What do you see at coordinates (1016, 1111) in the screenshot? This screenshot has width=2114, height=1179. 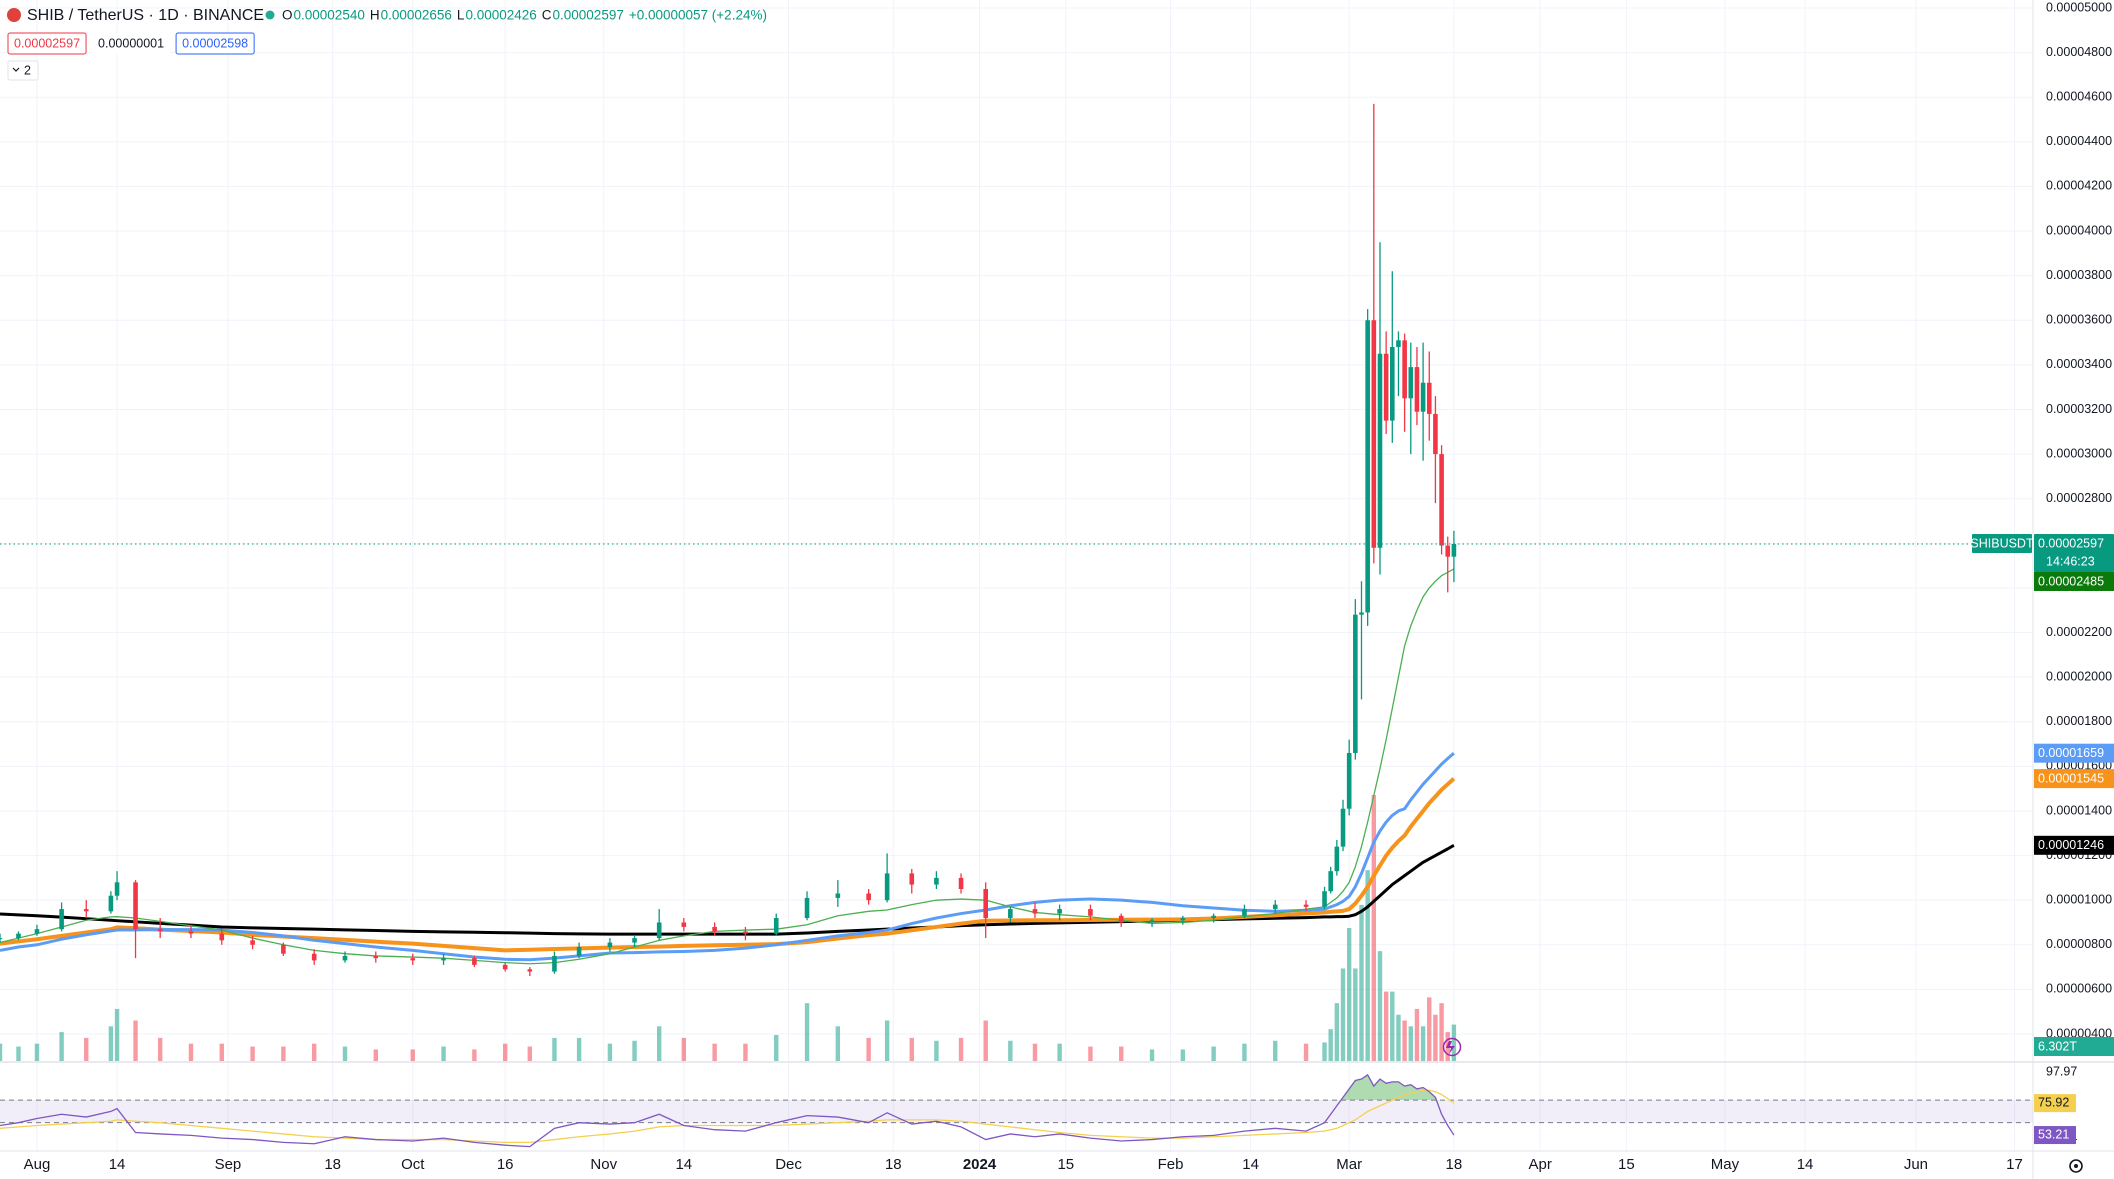 I see `rsi-band` at bounding box center [1016, 1111].